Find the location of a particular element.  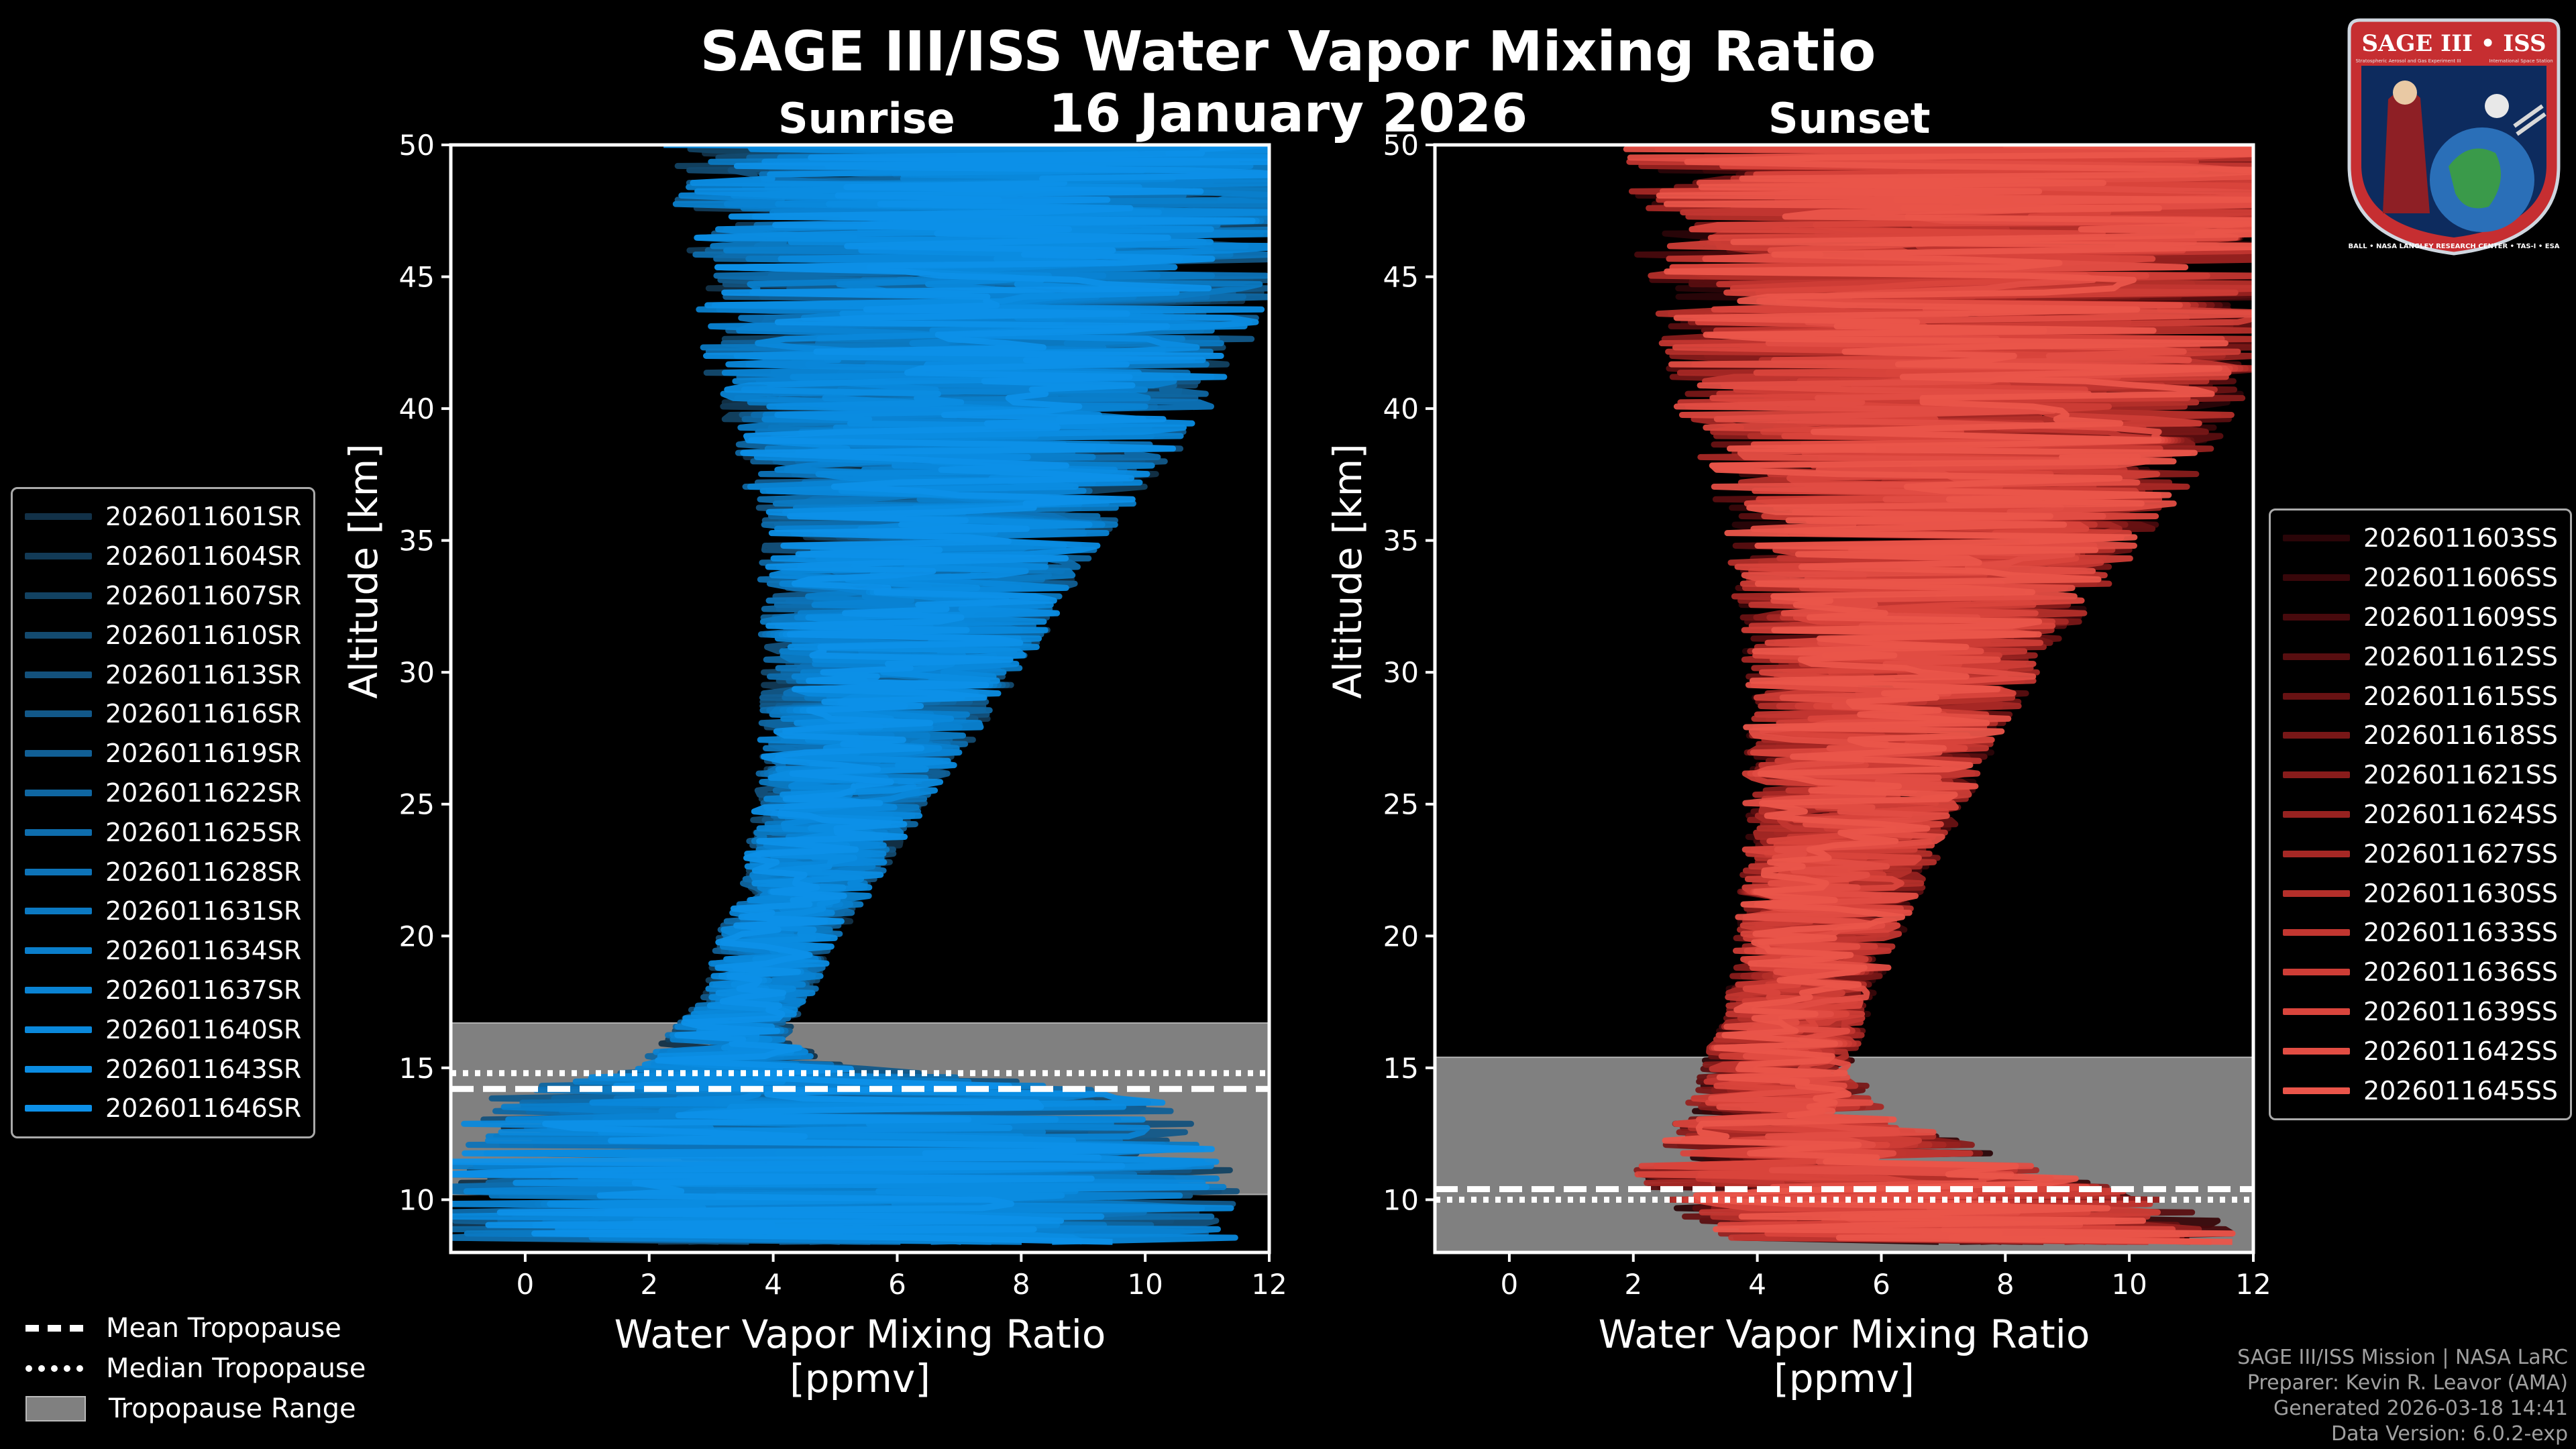

legend-tropopause-range: Tropopause Range is located at coordinates (195, 1409).